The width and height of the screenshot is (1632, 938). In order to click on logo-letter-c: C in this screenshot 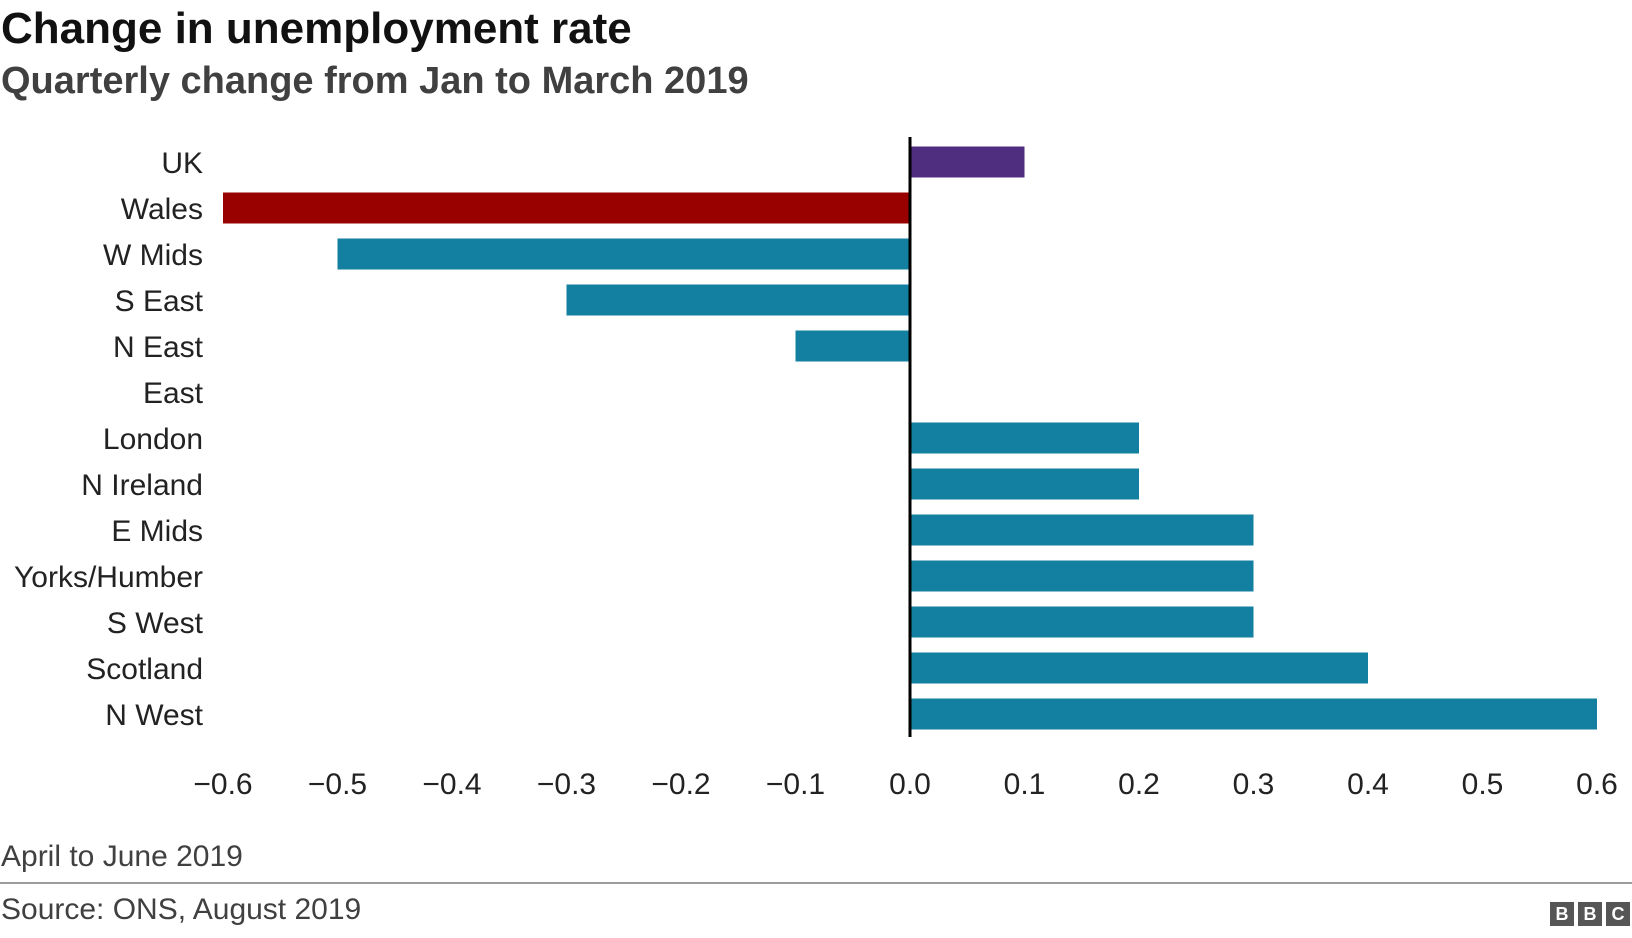, I will do `click(1618, 914)`.